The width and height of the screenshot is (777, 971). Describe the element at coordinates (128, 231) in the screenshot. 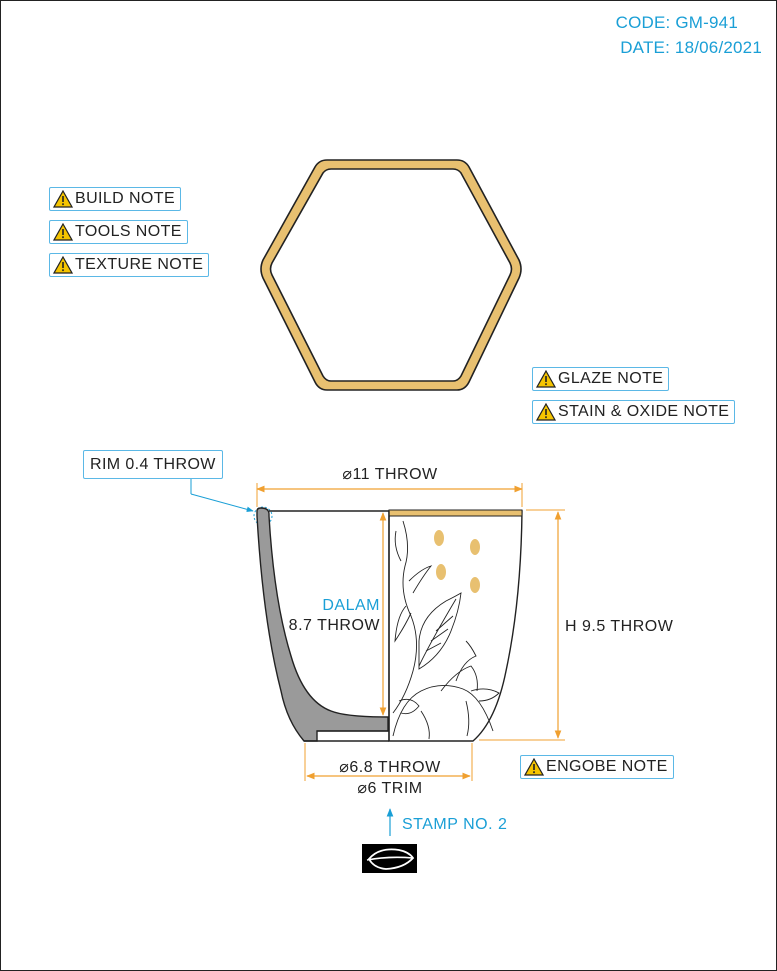

I see `tools-note-label: TOOLS NOTE` at that location.